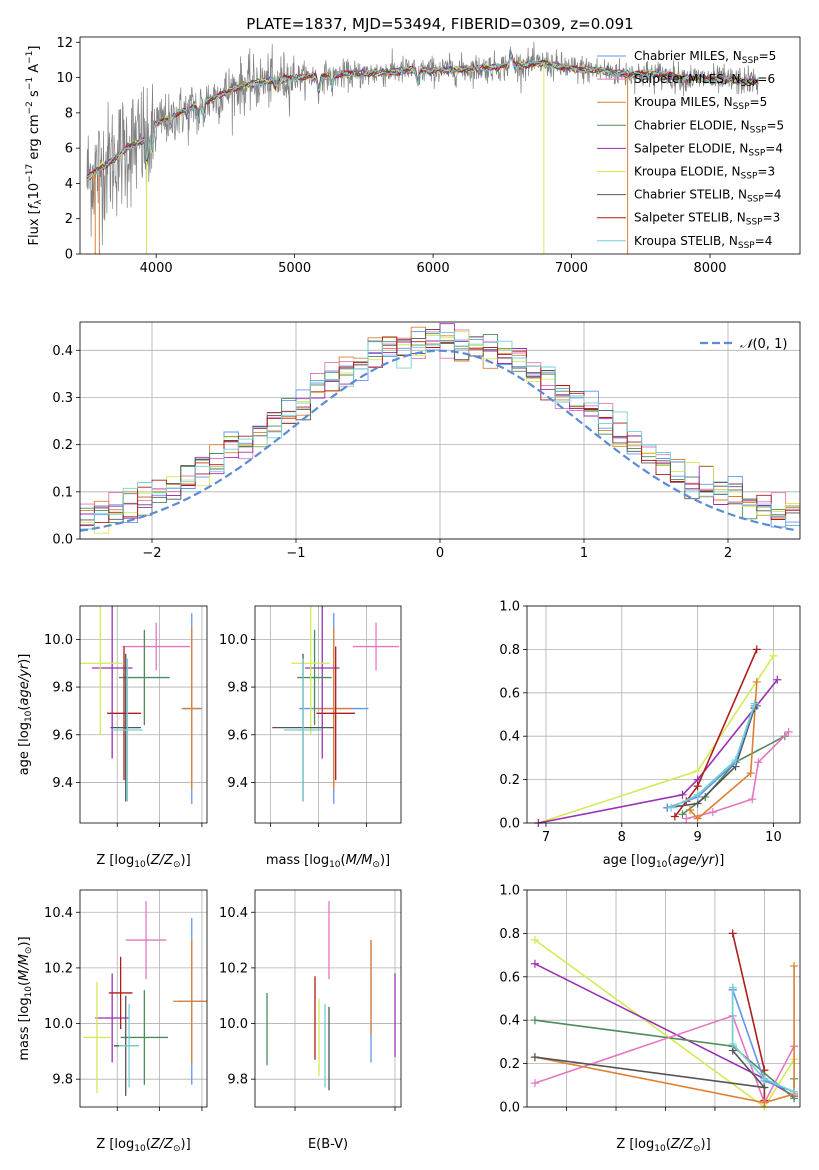  Describe the element at coordinates (62, 398) in the screenshot. I see `y-tick-label: 0.3` at that location.